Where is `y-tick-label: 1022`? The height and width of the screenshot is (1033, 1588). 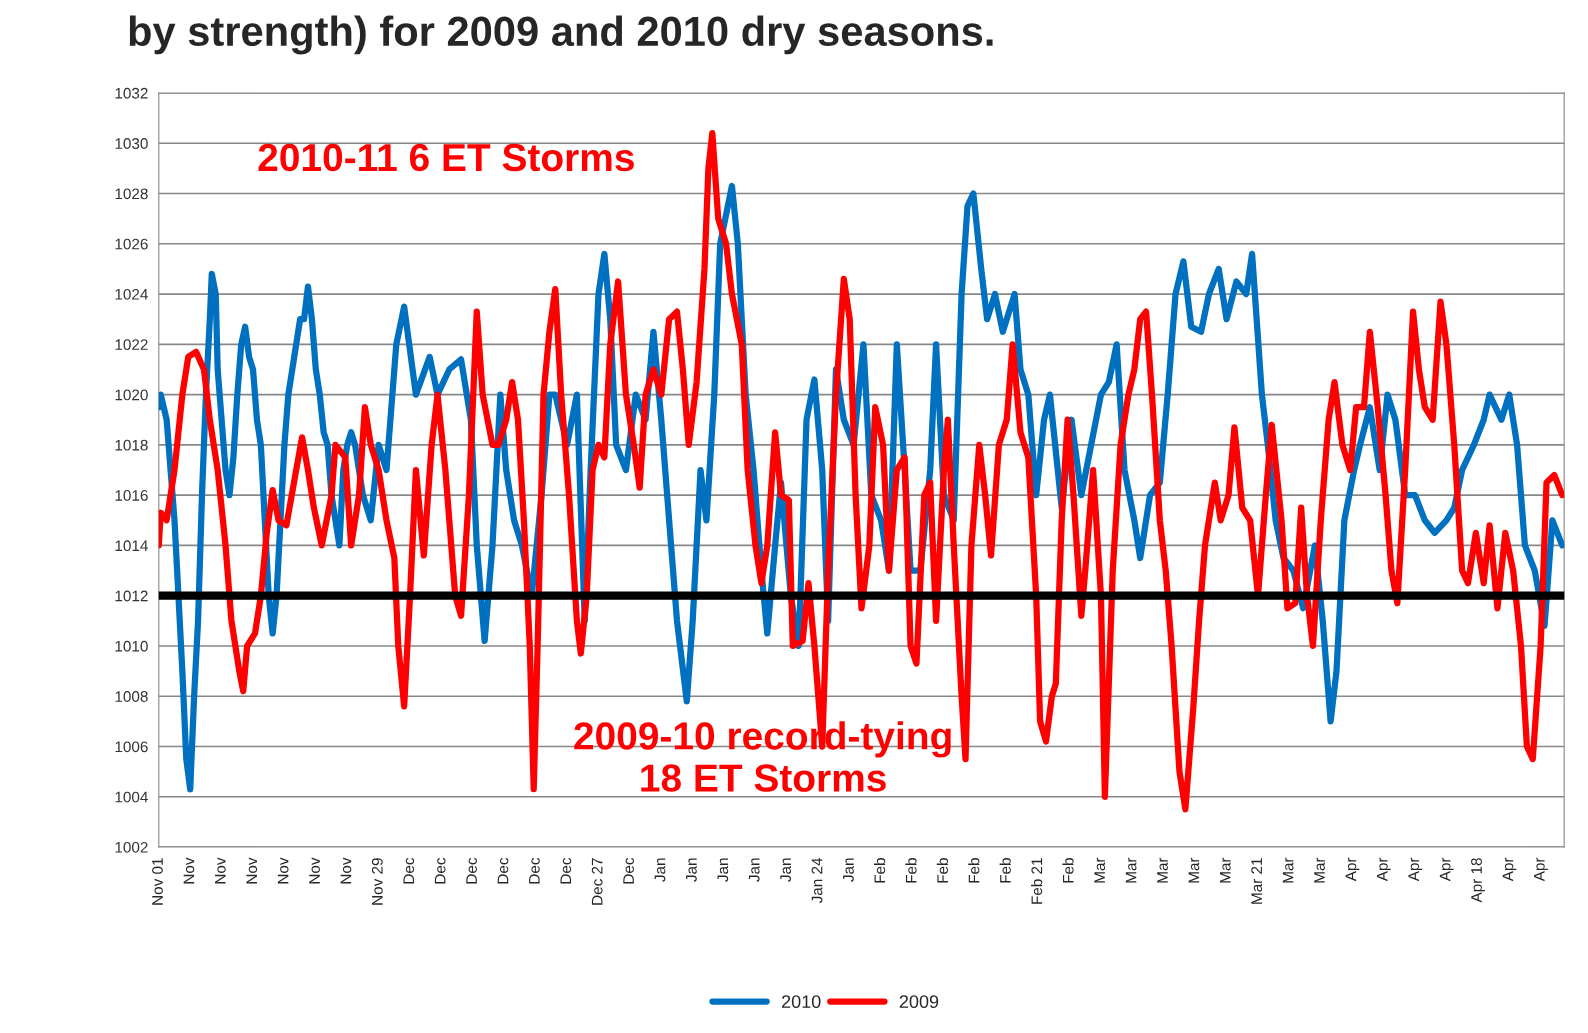 y-tick-label: 1022 is located at coordinates (131, 345).